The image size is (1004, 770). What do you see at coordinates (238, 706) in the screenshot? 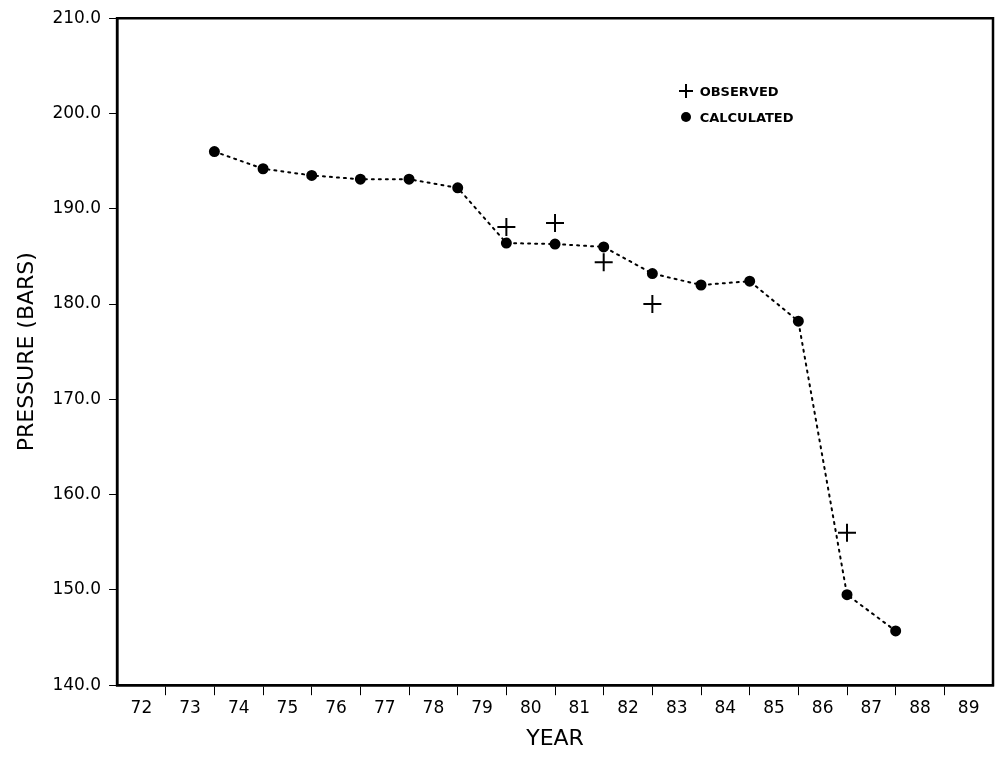
I see `x-tick-label: 74` at bounding box center [238, 706].